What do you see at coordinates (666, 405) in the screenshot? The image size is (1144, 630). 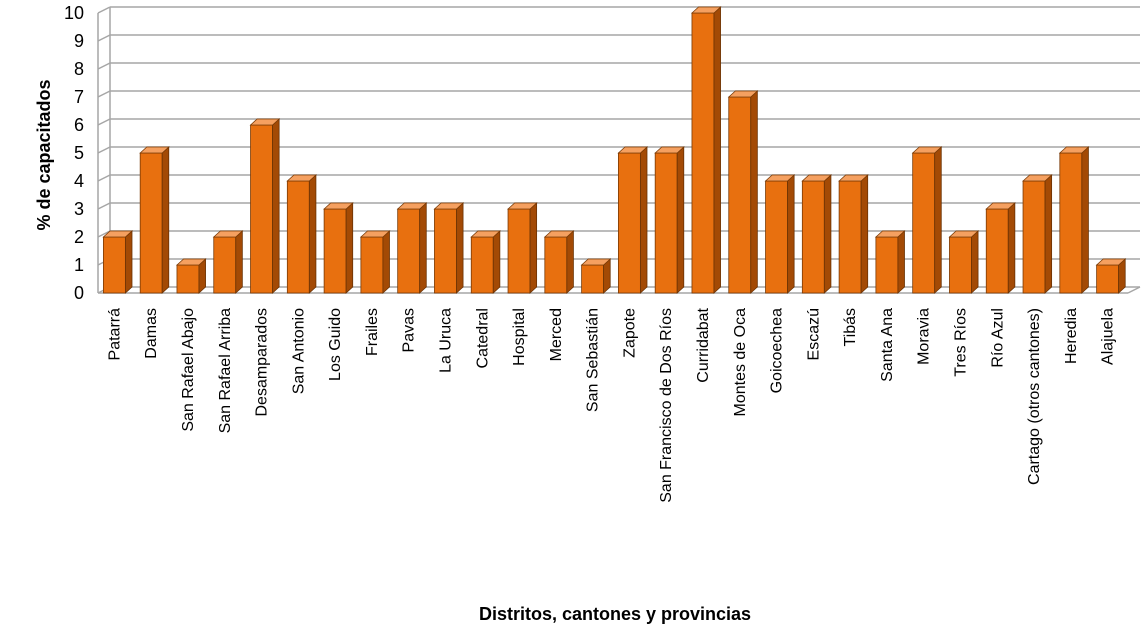 I see `x-tick-label: San Francisco de Dos Ríos` at bounding box center [666, 405].